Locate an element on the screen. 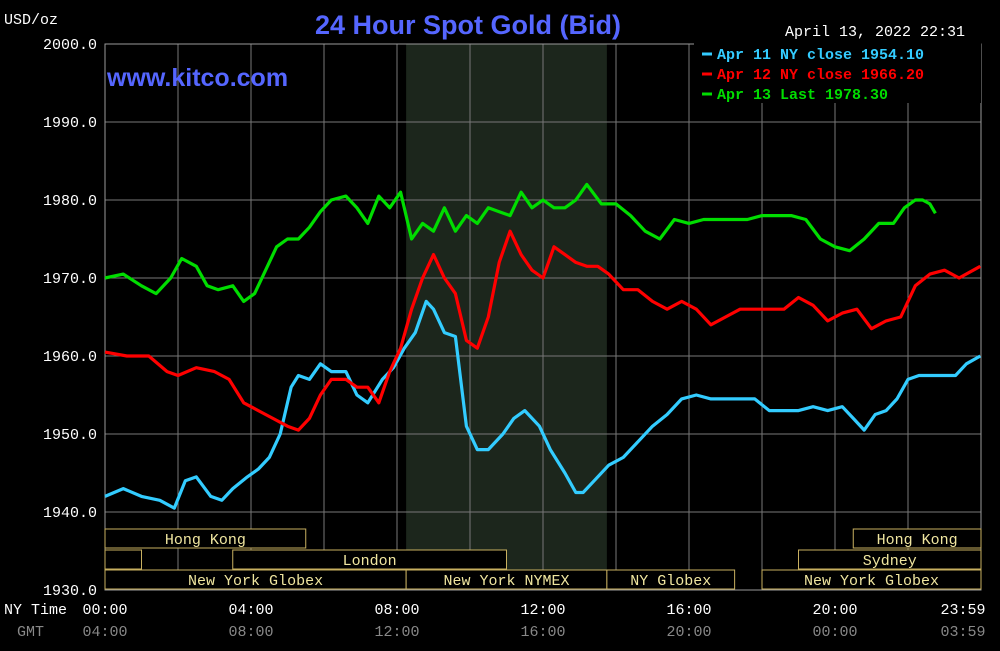  legend-label: Apr 12 NY close 1966.20 is located at coordinates (820, 75).